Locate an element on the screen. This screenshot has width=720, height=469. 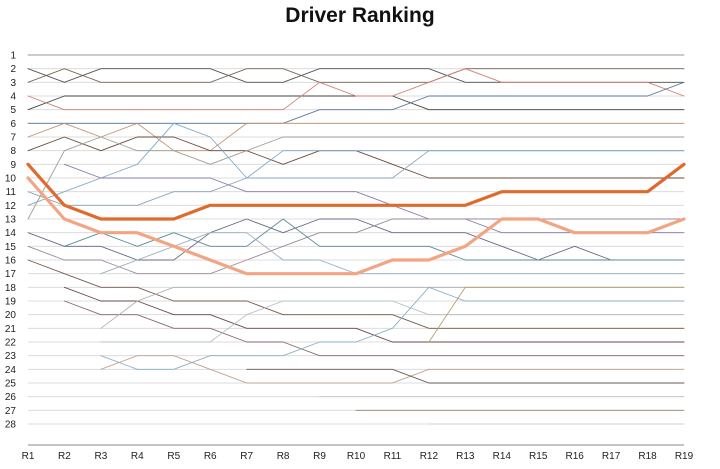
y-tick-label: 18 is located at coordinates (11, 288).